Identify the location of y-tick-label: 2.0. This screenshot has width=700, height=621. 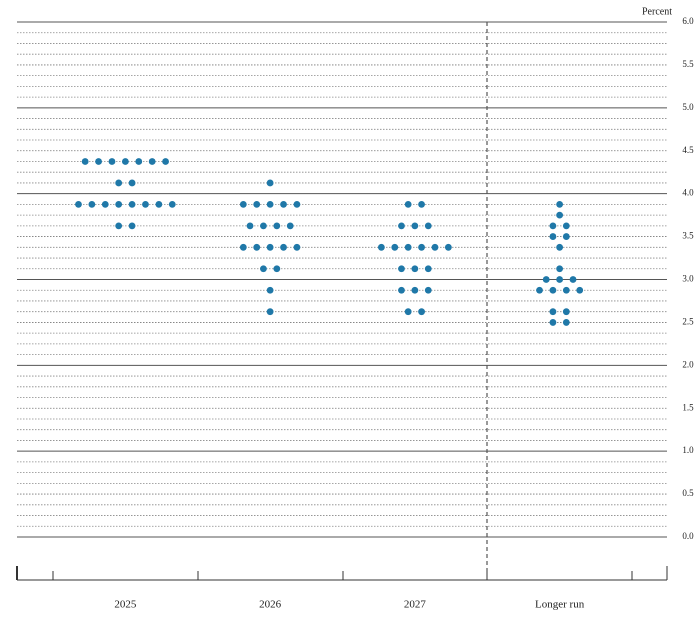
(688, 364).